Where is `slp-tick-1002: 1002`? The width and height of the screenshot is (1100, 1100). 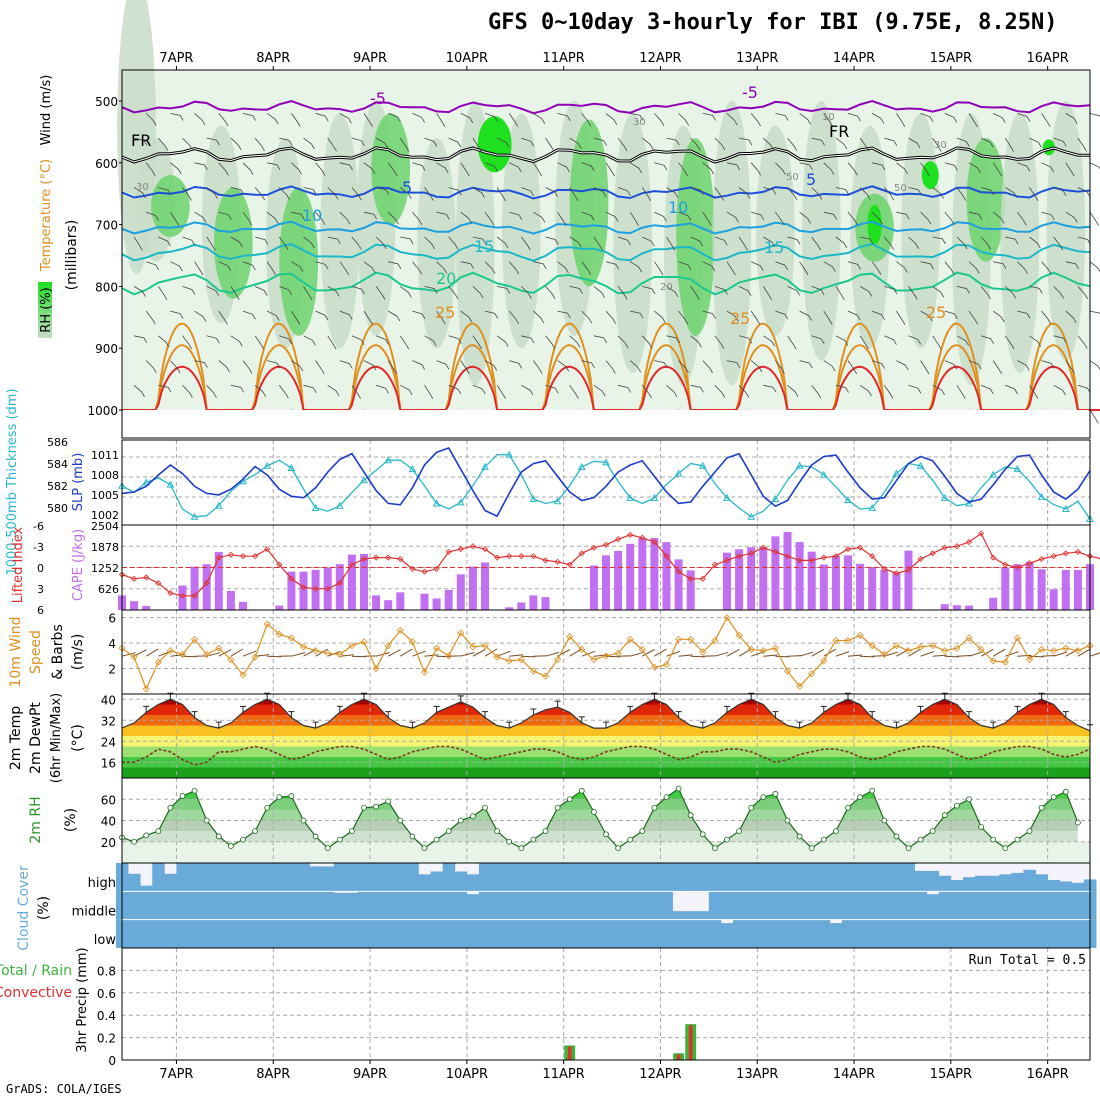
slp-tick-1002: 1002 is located at coordinates (105, 515).